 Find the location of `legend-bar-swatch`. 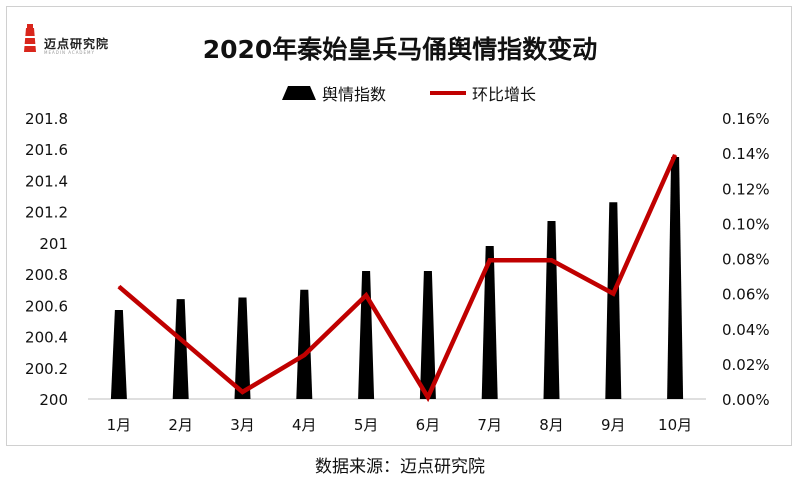

legend-bar-swatch is located at coordinates (299, 93).